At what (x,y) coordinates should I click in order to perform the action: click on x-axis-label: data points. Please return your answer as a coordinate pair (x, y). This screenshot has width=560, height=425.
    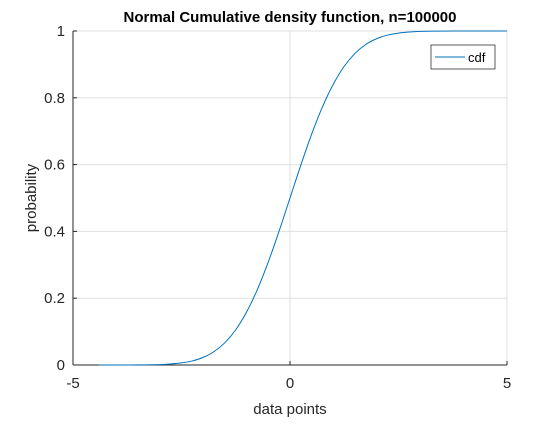
    Looking at the image, I should click on (289, 409).